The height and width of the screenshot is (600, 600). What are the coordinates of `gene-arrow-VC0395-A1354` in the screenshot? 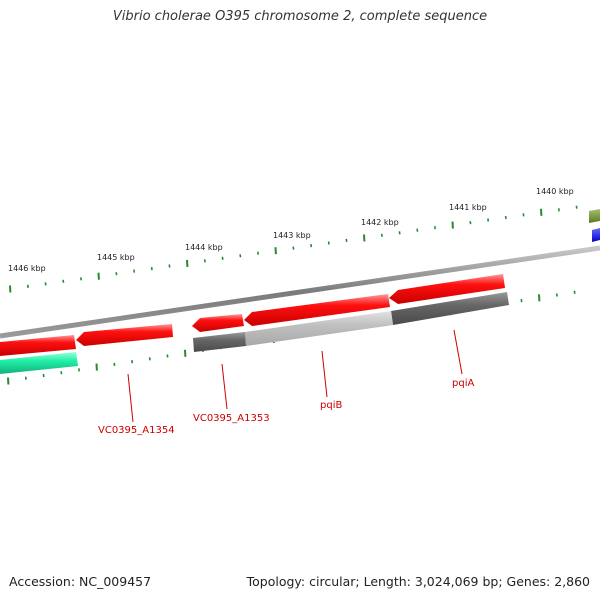 It's located at (124, 335).